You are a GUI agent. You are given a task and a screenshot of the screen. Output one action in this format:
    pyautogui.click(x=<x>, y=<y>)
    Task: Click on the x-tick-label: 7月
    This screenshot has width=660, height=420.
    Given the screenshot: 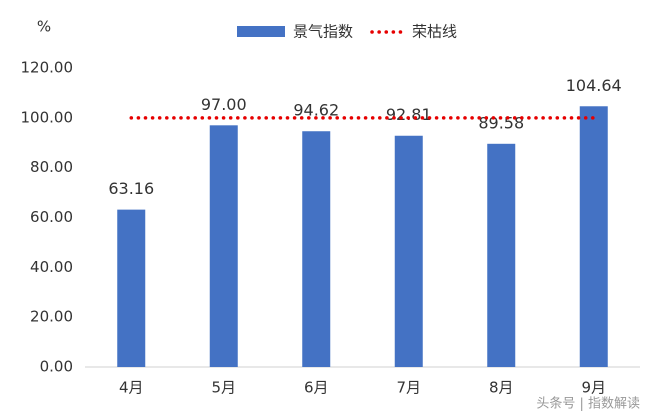 What is the action you would take?
    pyautogui.click(x=408, y=388)
    